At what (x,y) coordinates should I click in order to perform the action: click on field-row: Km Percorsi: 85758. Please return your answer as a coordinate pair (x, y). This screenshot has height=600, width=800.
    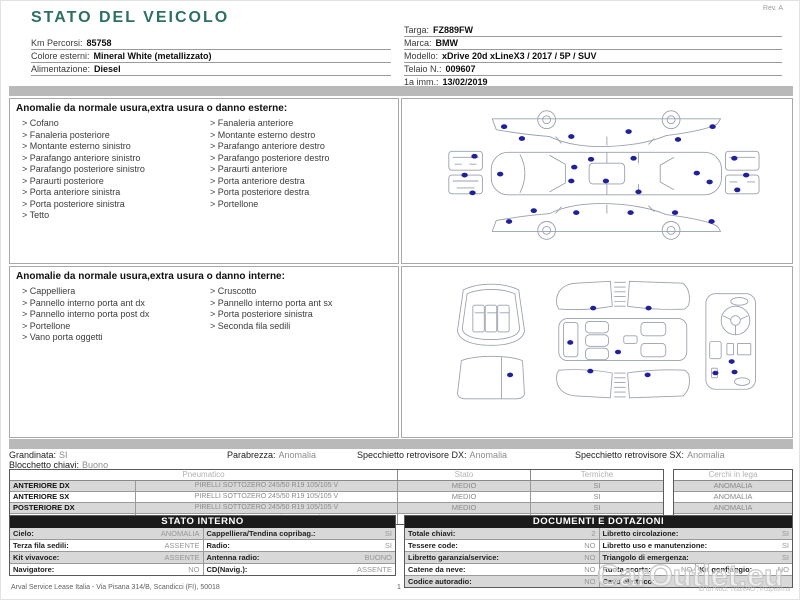
    Looking at the image, I should click on (211, 43).